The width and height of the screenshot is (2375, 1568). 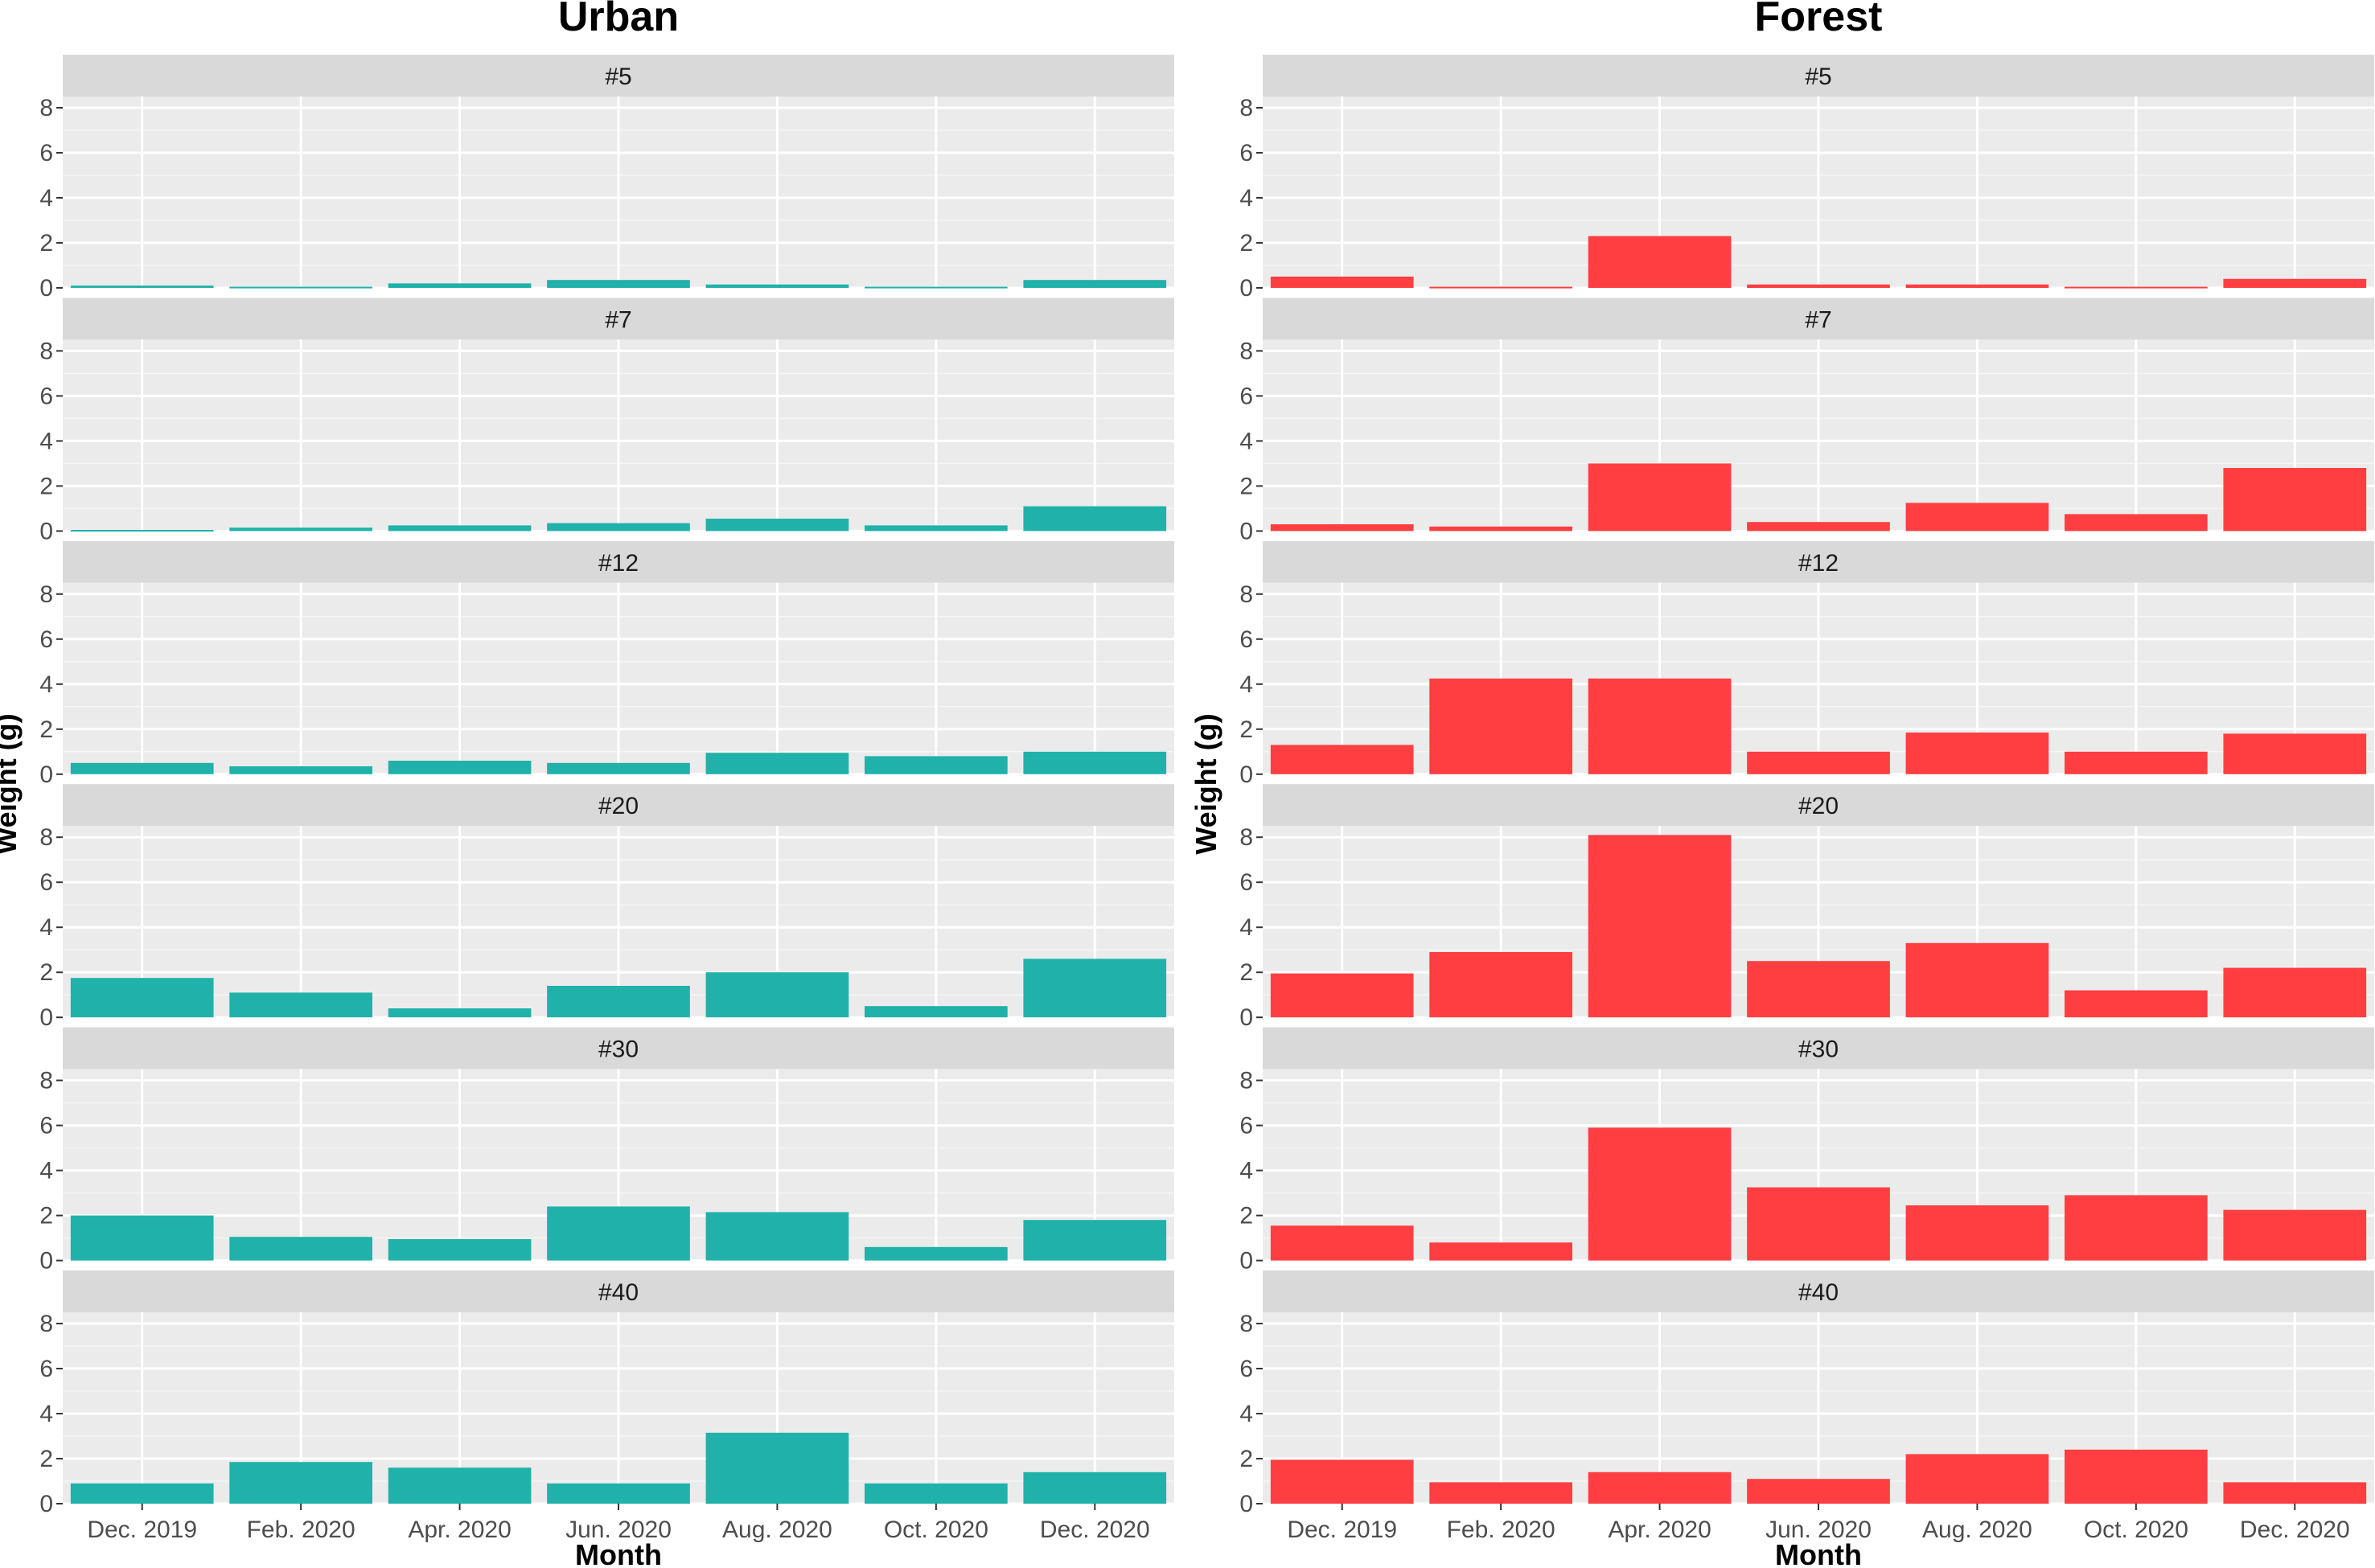 I want to click on facet-strip-label: #30, so click(x=619, y=1049).